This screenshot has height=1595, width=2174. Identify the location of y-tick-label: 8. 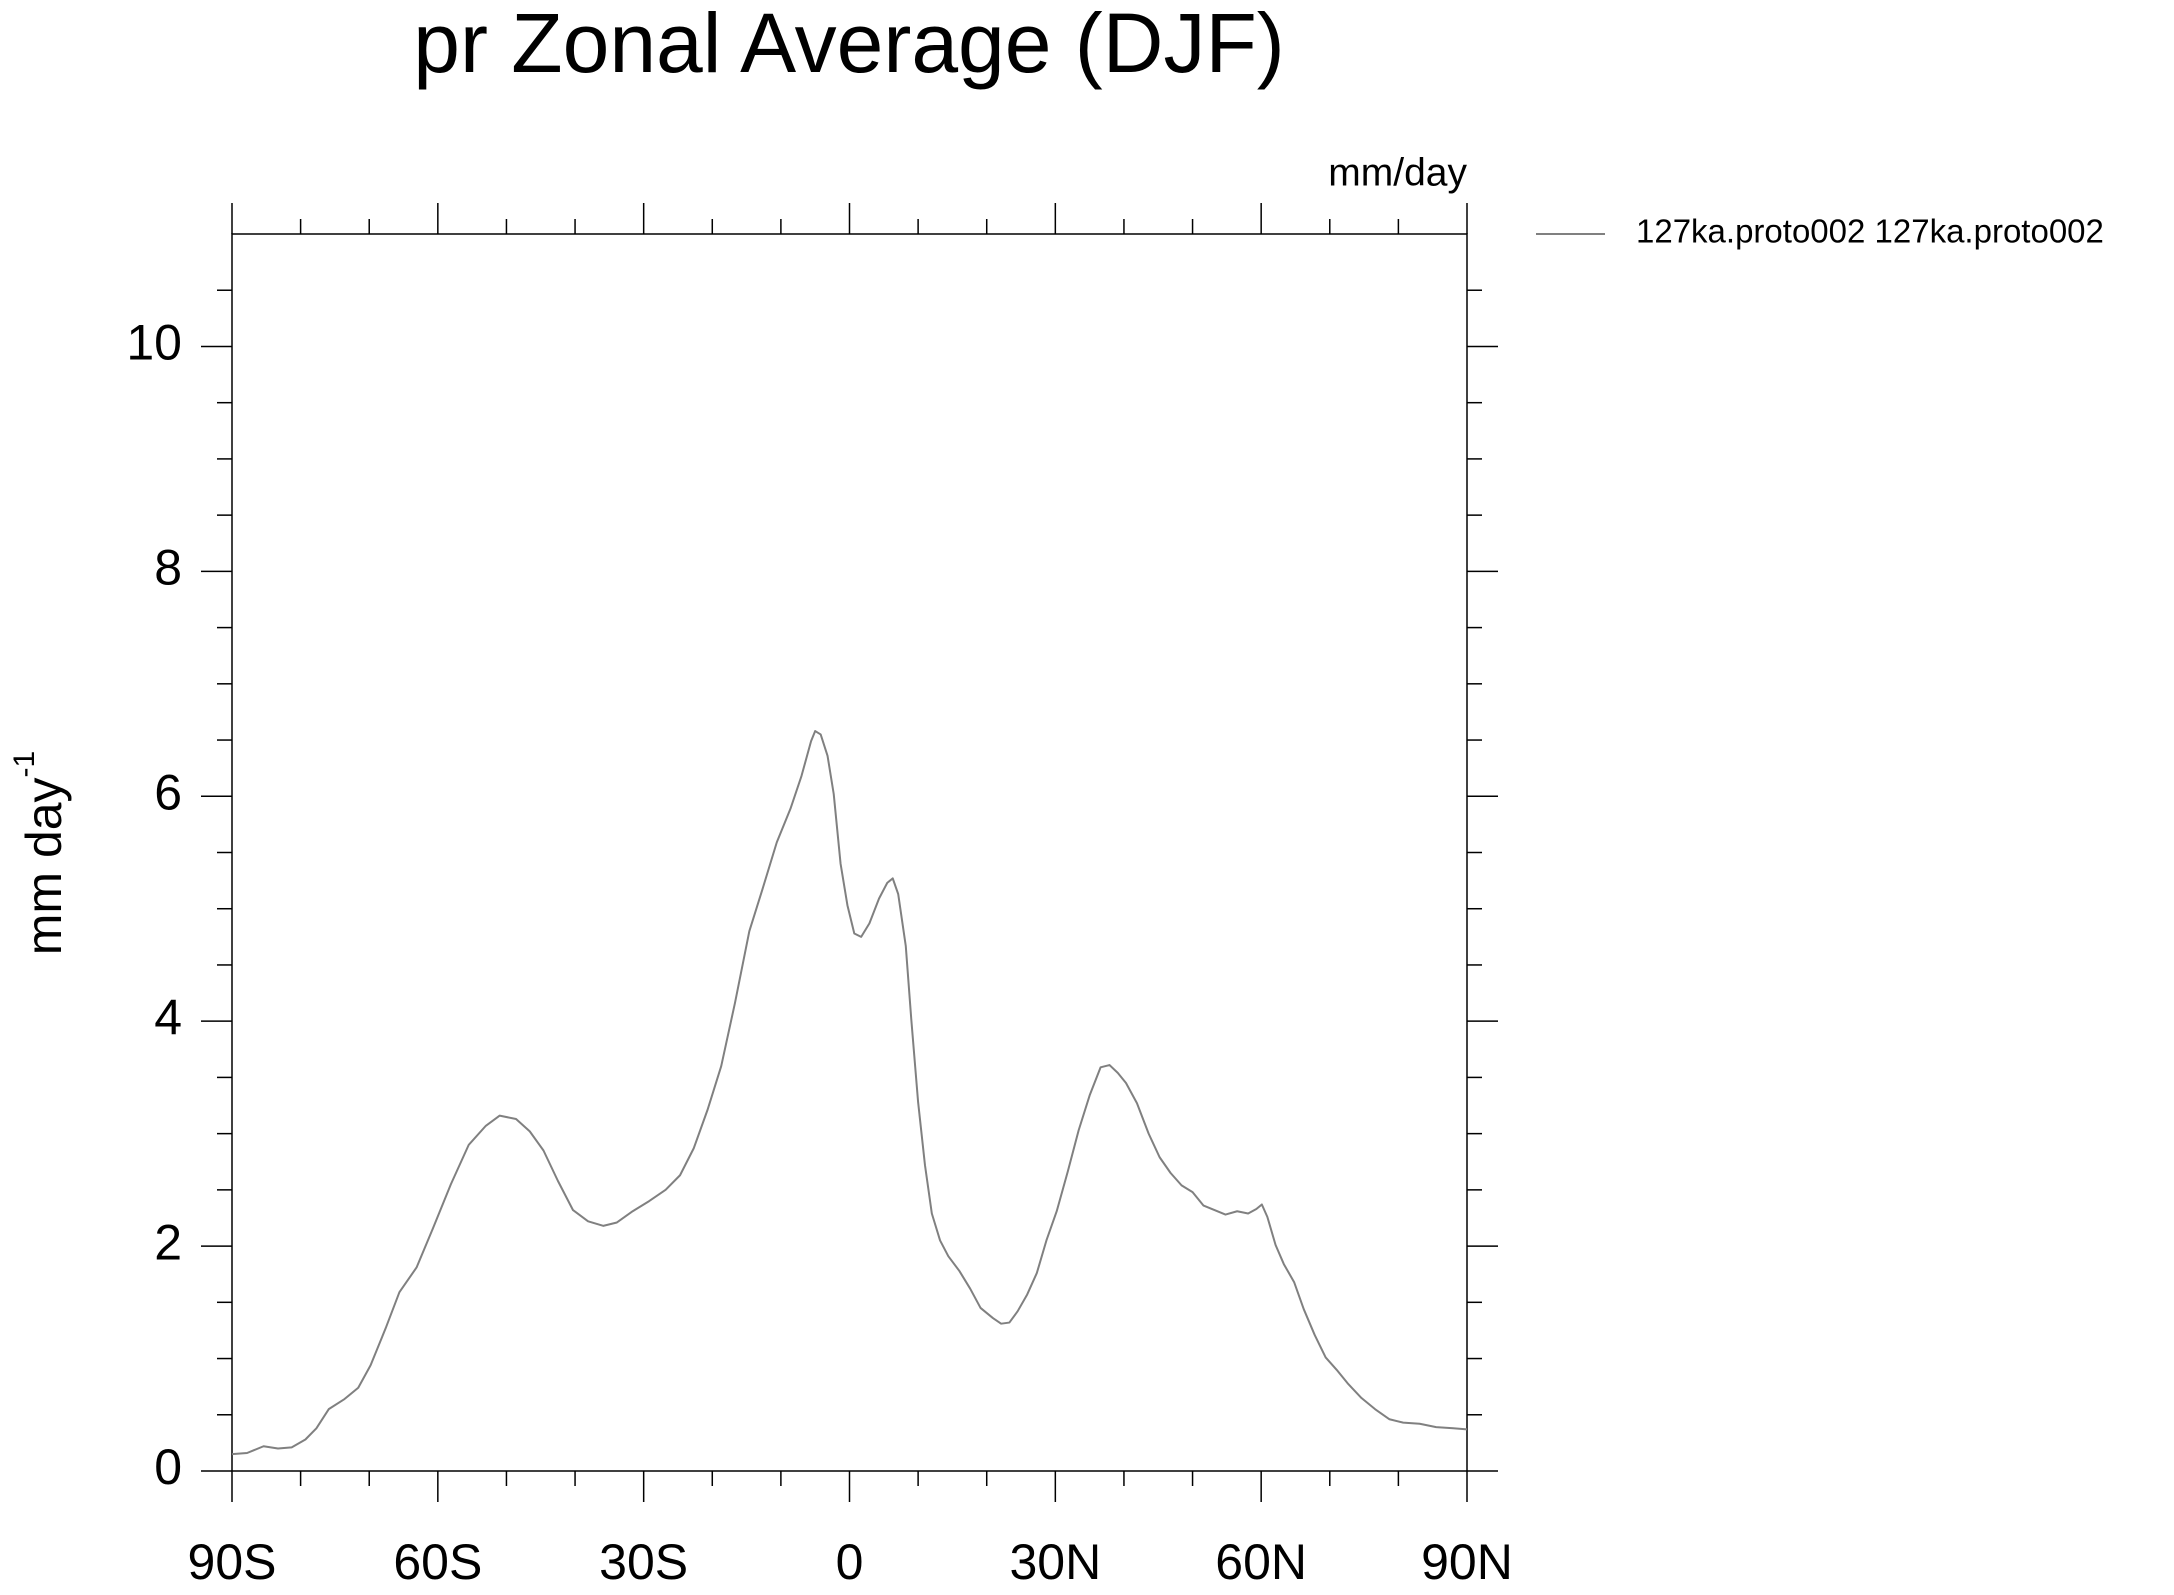
(168, 568).